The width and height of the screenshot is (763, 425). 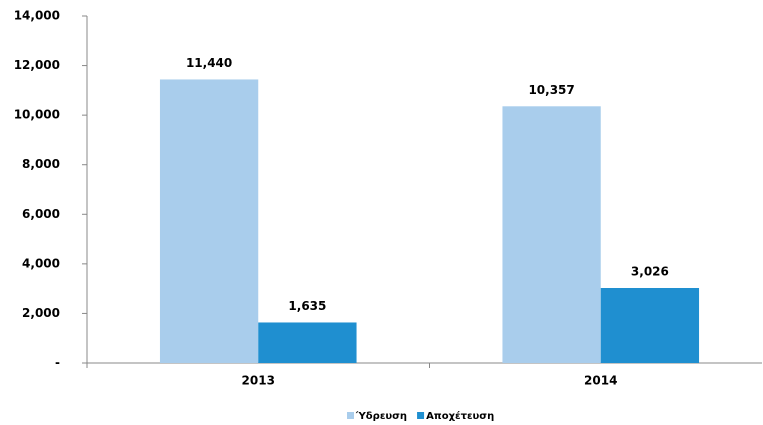 What do you see at coordinates (41, 263) in the screenshot?
I see `y-tick-label: 4,000` at bounding box center [41, 263].